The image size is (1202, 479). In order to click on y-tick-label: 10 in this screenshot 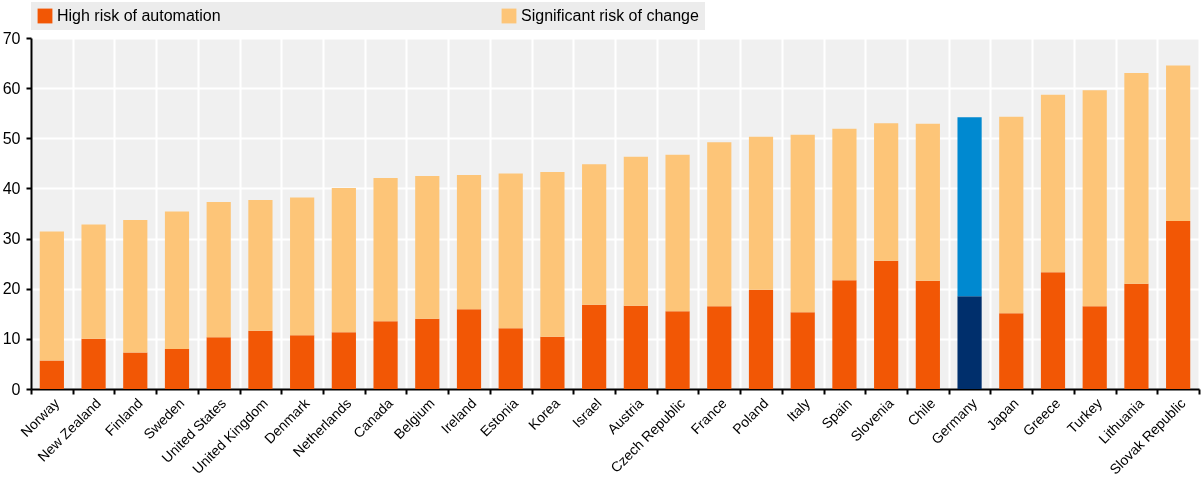, I will do `click(11, 339)`.